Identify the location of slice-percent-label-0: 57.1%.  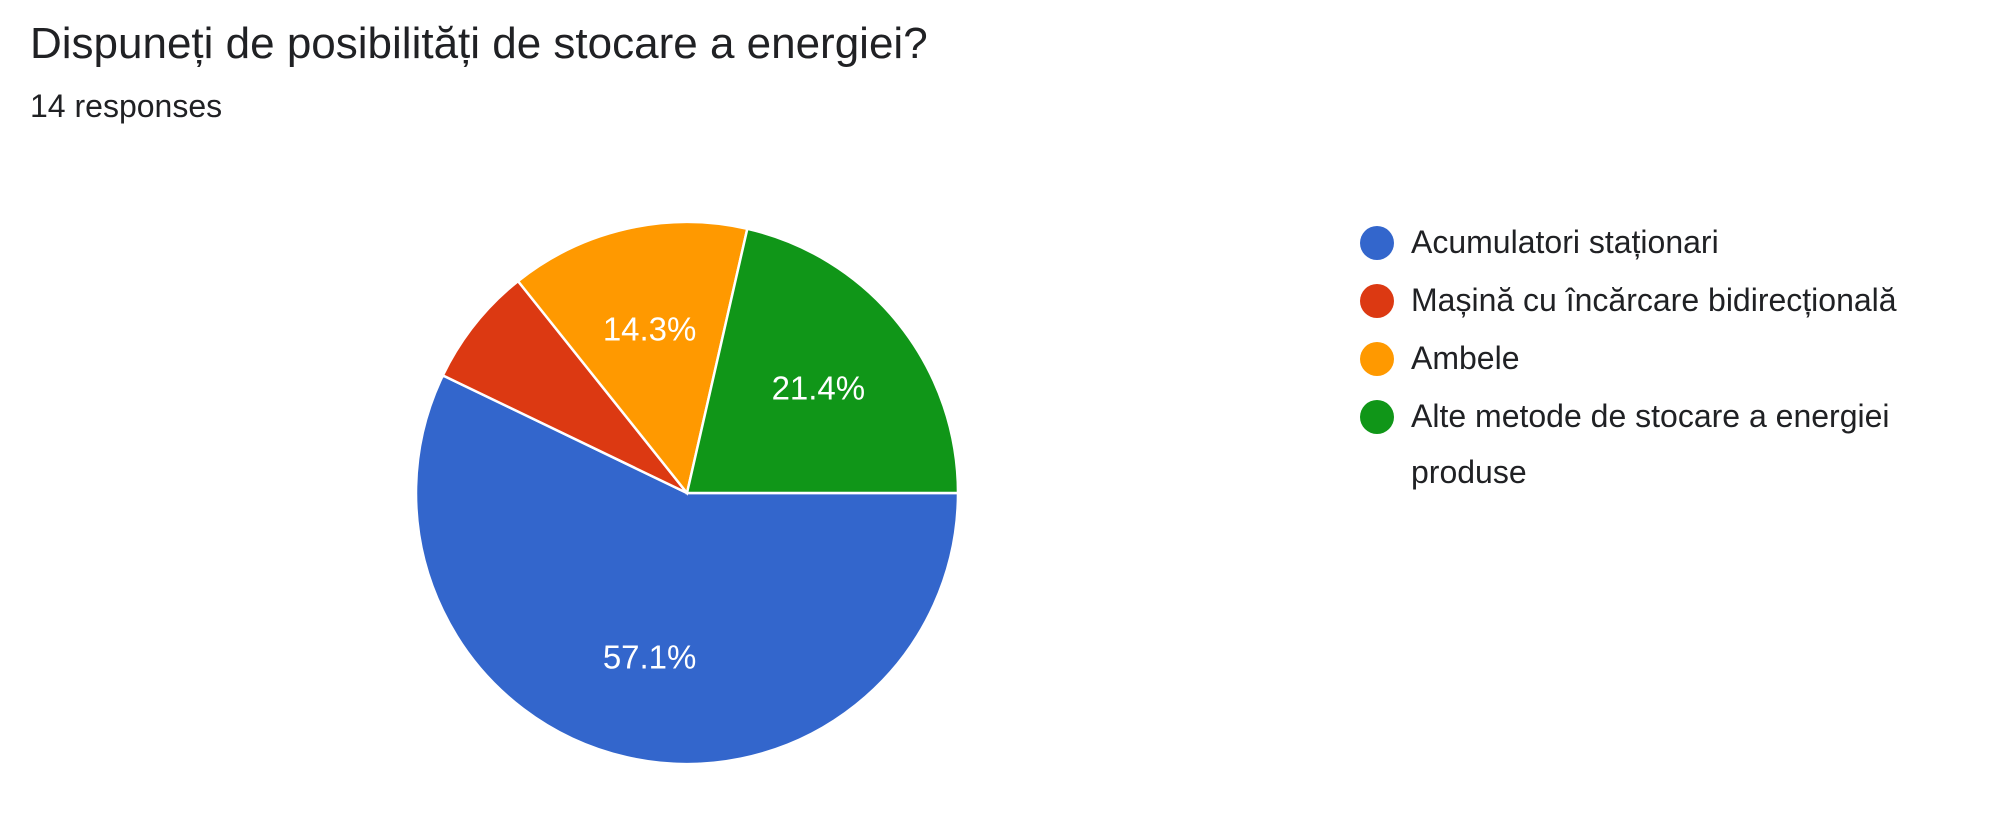
(650, 656).